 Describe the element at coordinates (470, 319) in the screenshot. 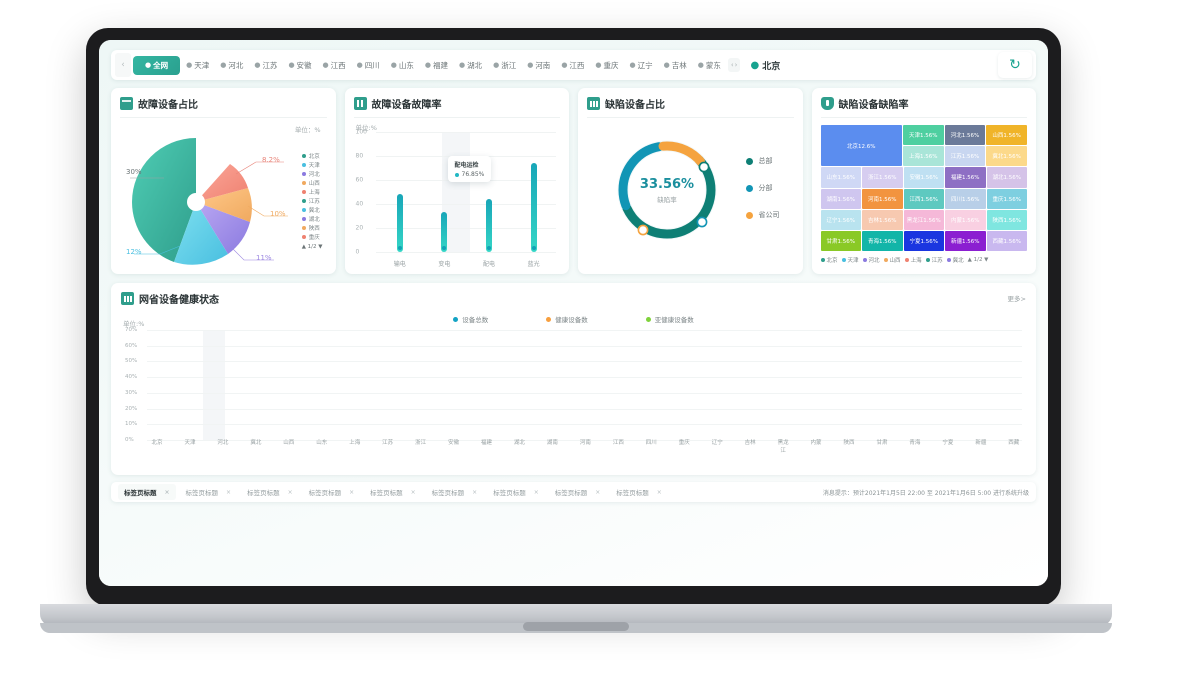

I see `health-legend-item-0: 设备总数` at that location.